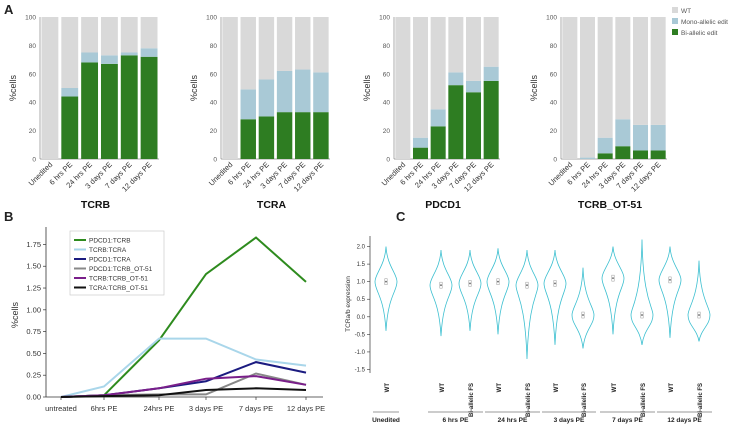 The width and height of the screenshot is (732, 425). I want to click on chart-title: PDCD1, so click(443, 205).